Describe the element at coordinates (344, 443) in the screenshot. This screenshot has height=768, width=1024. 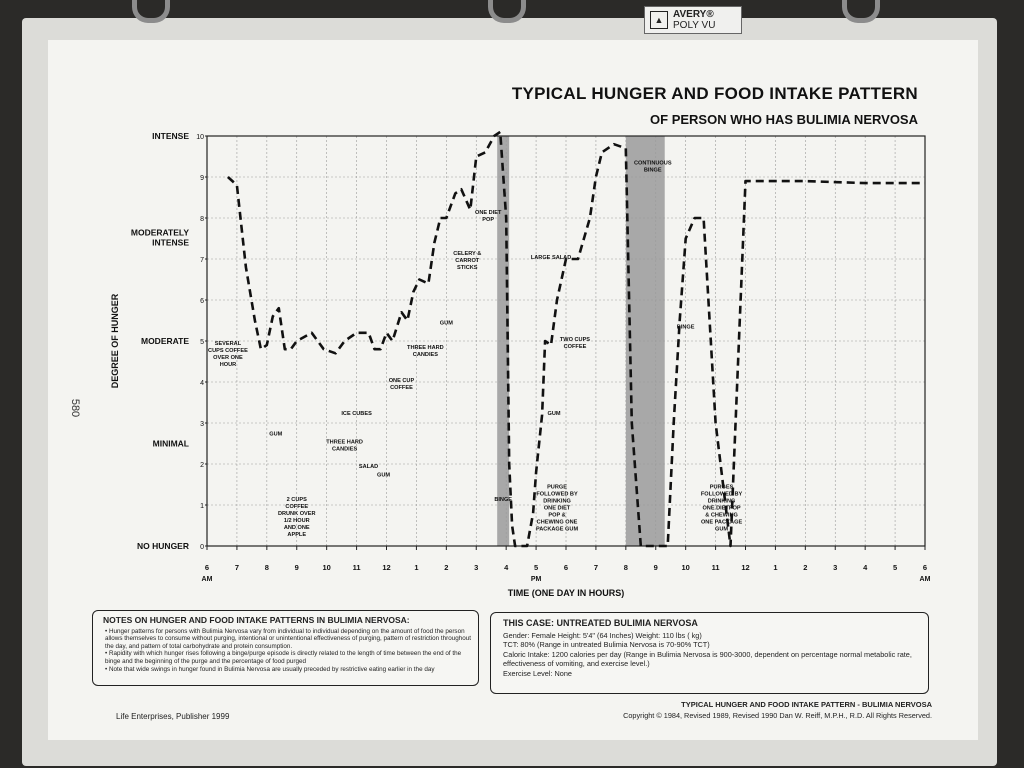
I see `annotation-text: THREE HARD` at that location.